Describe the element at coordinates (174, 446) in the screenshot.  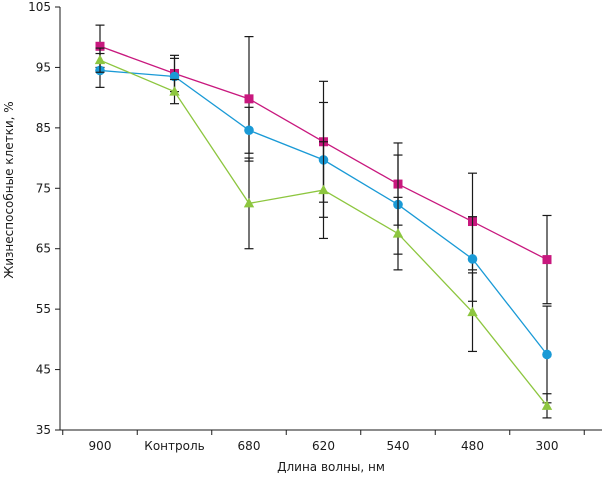
I see `x-tick-label: Контроль` at that location.